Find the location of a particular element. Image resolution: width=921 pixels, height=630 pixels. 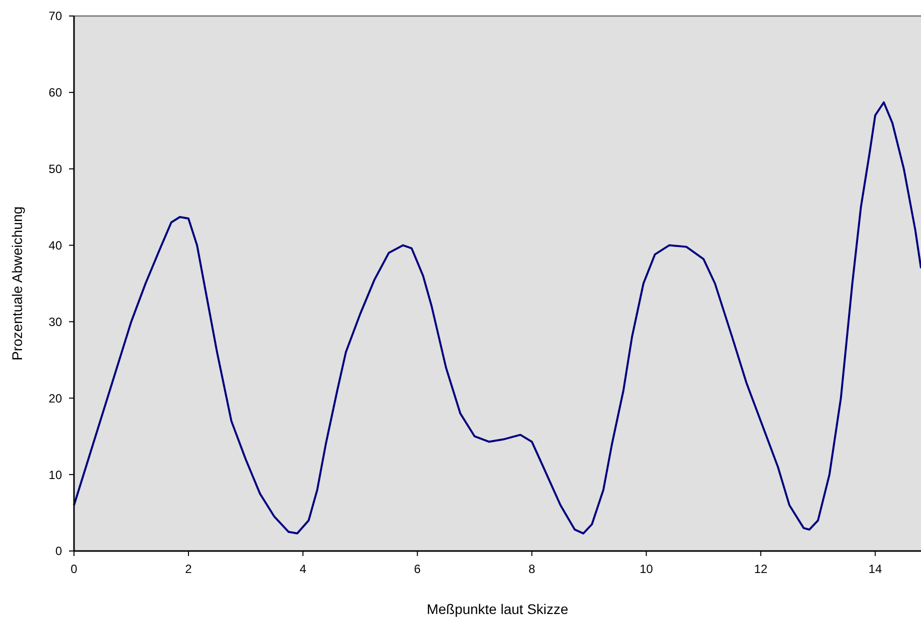

x-tick-label: 2 is located at coordinates (188, 569).